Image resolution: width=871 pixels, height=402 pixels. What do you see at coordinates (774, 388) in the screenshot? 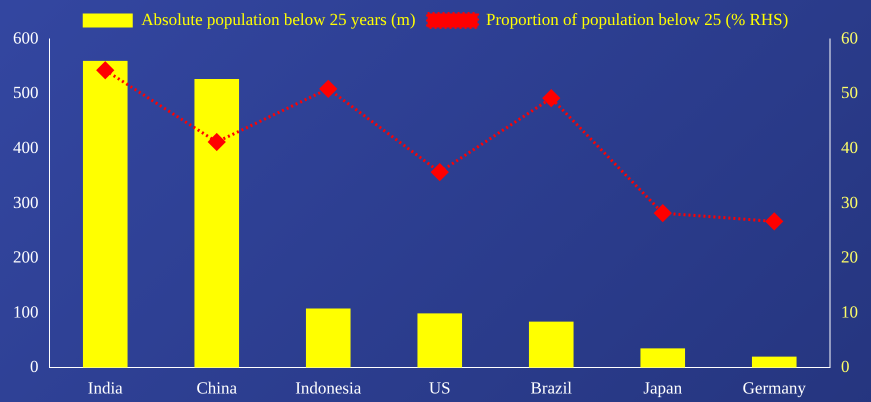
I see `x-tick-label: Germany` at bounding box center [774, 388].